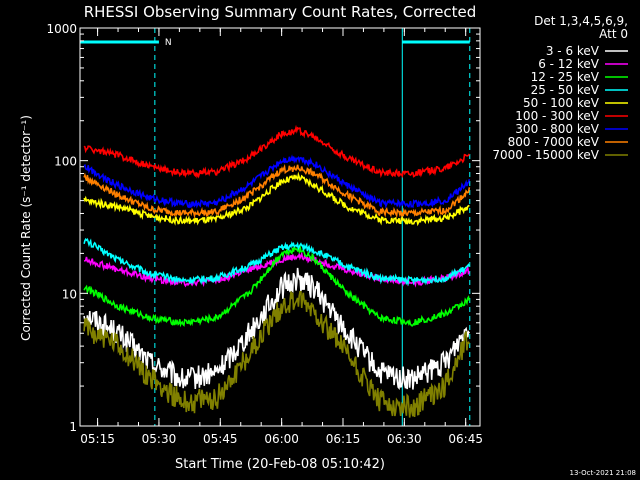  What do you see at coordinates (573, 51) in the screenshot?
I see `legend-label: 3 - 6 keV` at bounding box center [573, 51].